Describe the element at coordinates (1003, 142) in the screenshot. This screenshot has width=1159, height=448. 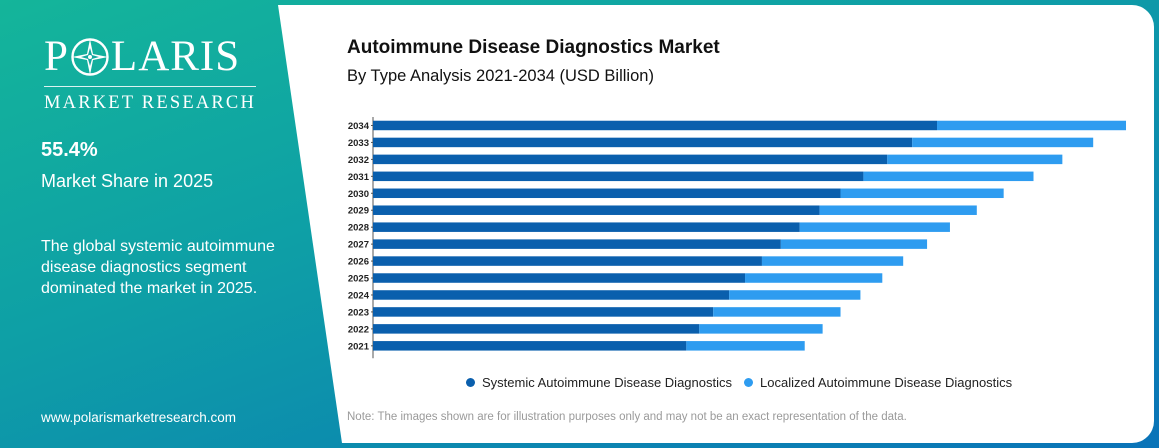
I see `bar-localized-2033` at that location.